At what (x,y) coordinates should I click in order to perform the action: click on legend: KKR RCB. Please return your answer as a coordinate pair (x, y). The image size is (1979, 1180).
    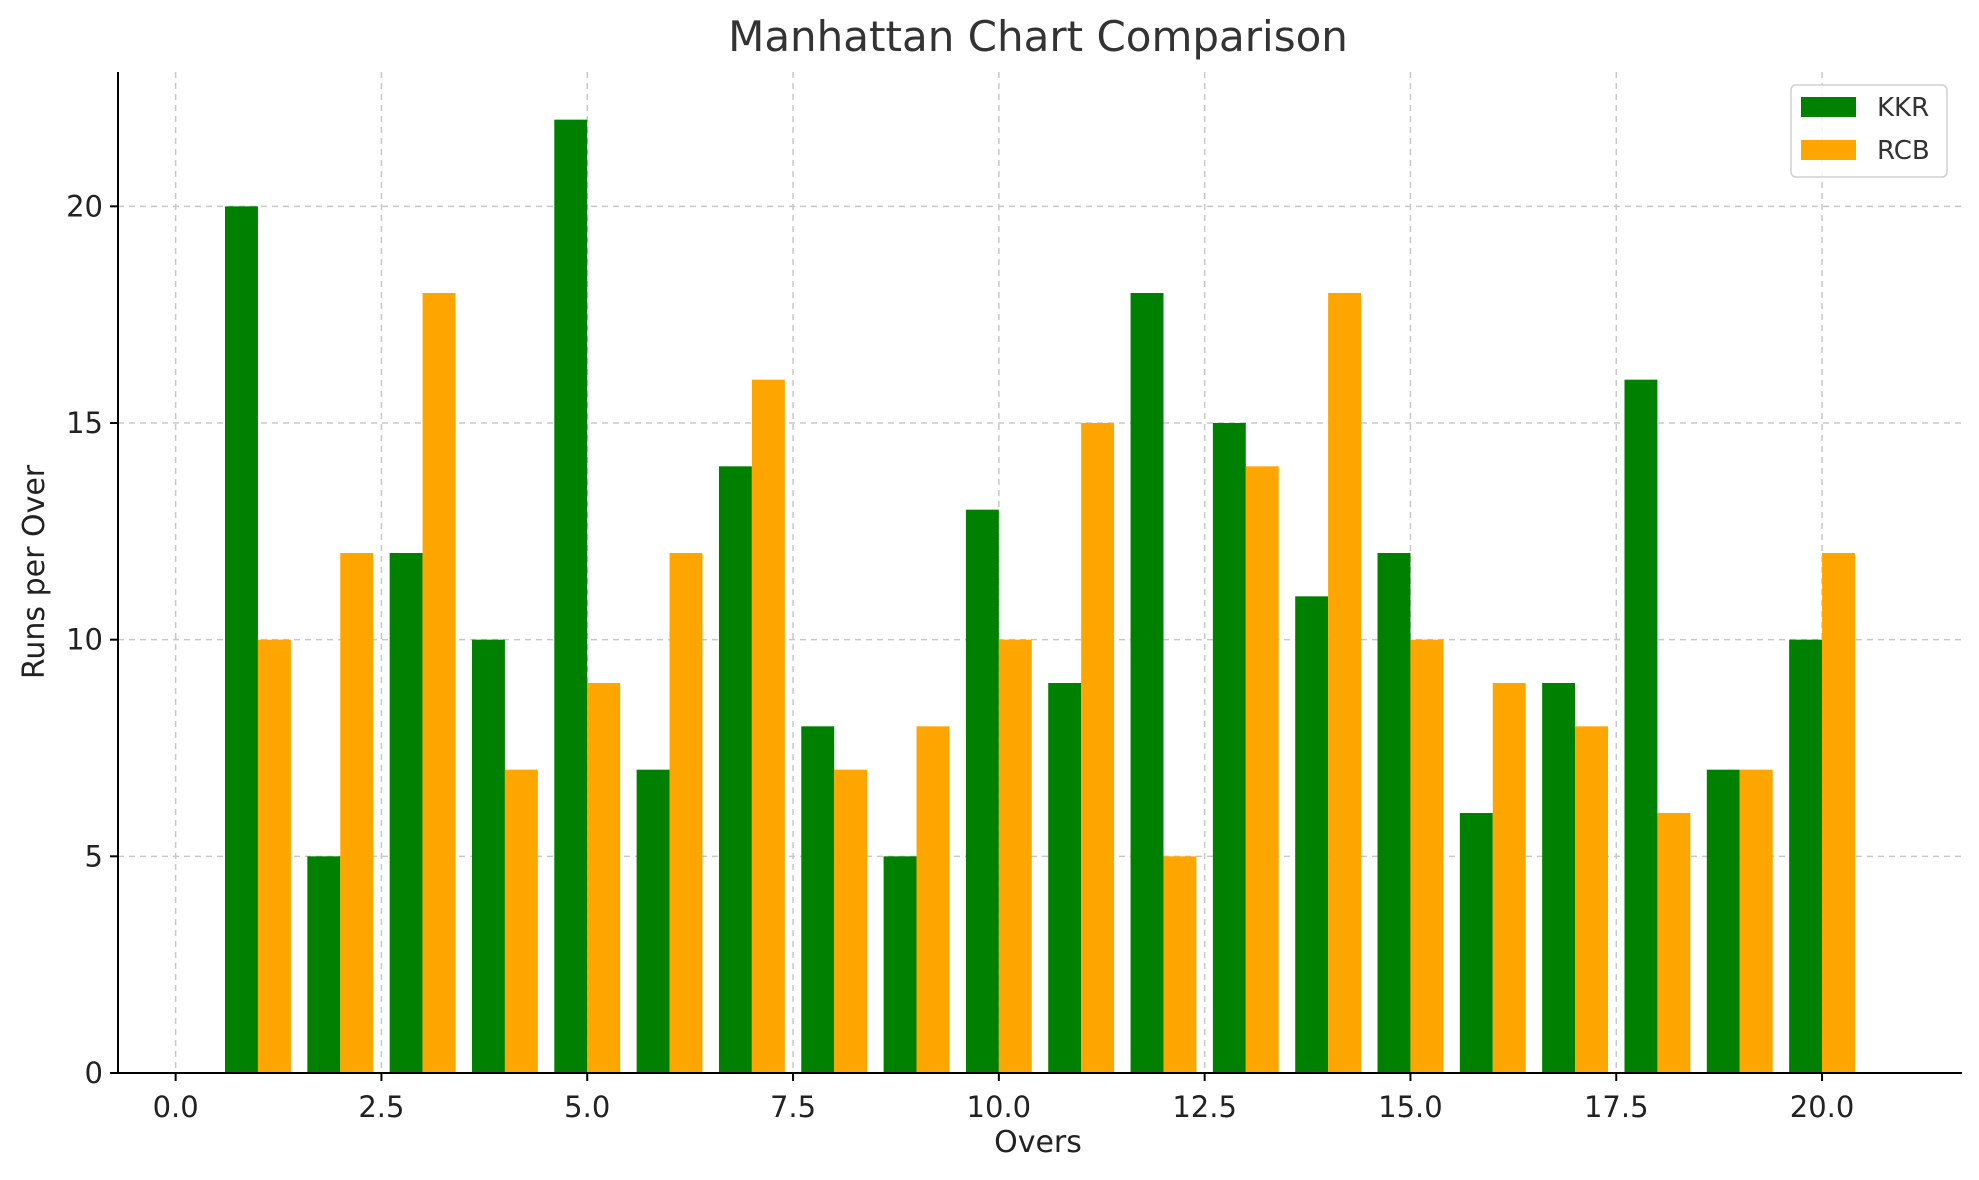
    Looking at the image, I should click on (1869, 131).